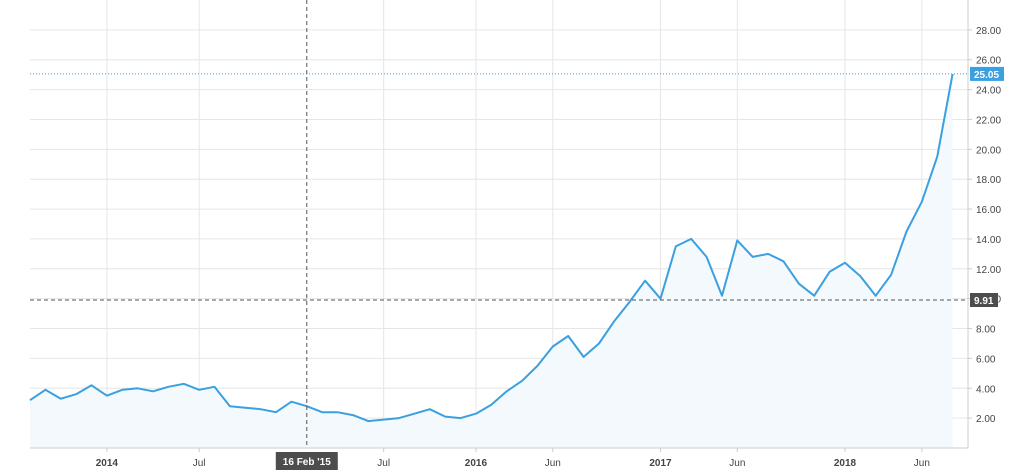  Describe the element at coordinates (988, 240) in the screenshot. I see `y-tick-label: 14.00` at that location.